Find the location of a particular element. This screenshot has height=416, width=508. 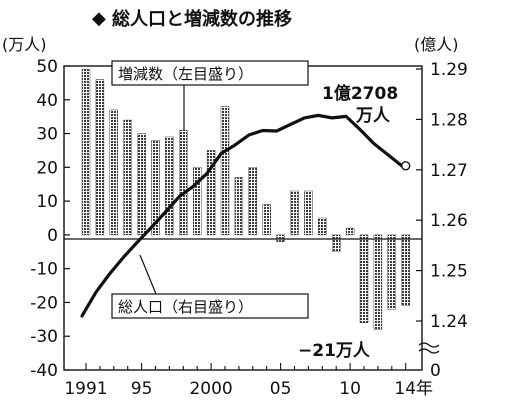

right-tick-label: 1.25 is located at coordinates (449, 272).